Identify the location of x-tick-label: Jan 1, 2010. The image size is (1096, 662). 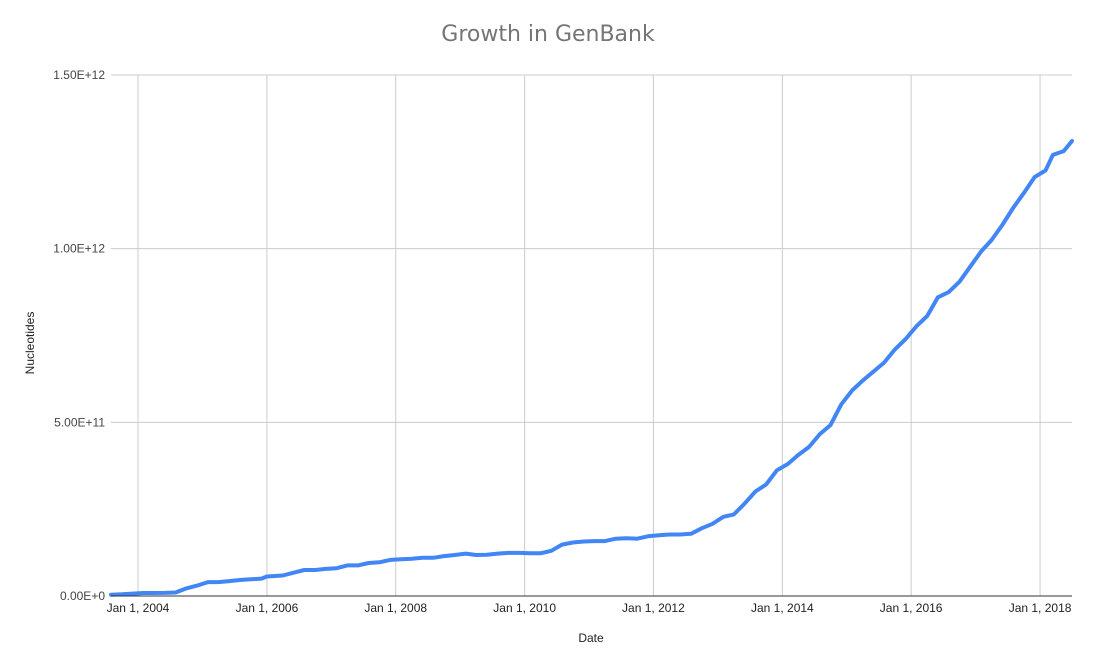
(524, 608).